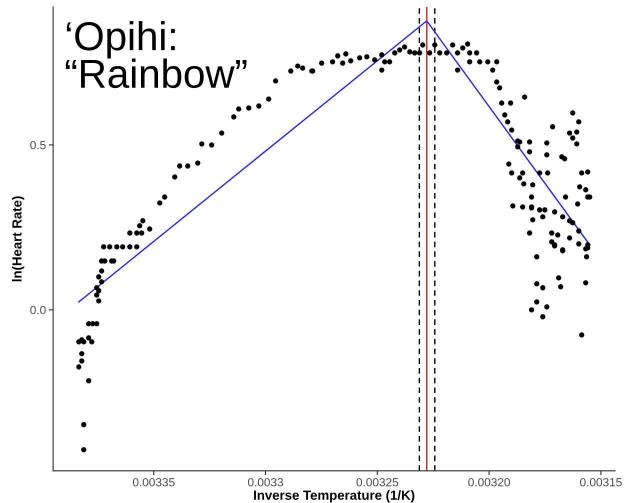  I want to click on y-axis-title: ln(Heart Rate), so click(18, 239).